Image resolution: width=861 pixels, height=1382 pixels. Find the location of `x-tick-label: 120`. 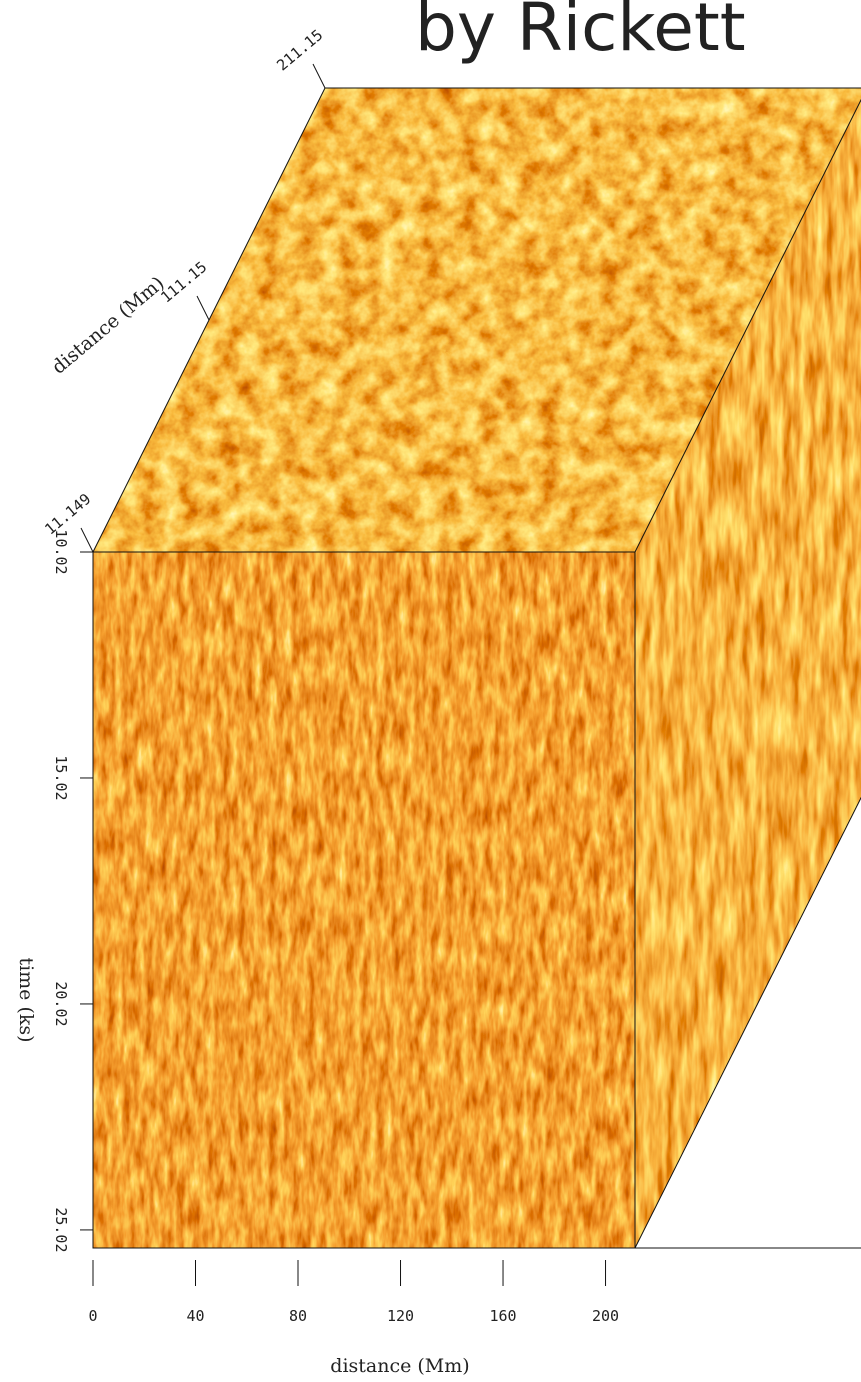

x-tick-label: 120 is located at coordinates (400, 1316).